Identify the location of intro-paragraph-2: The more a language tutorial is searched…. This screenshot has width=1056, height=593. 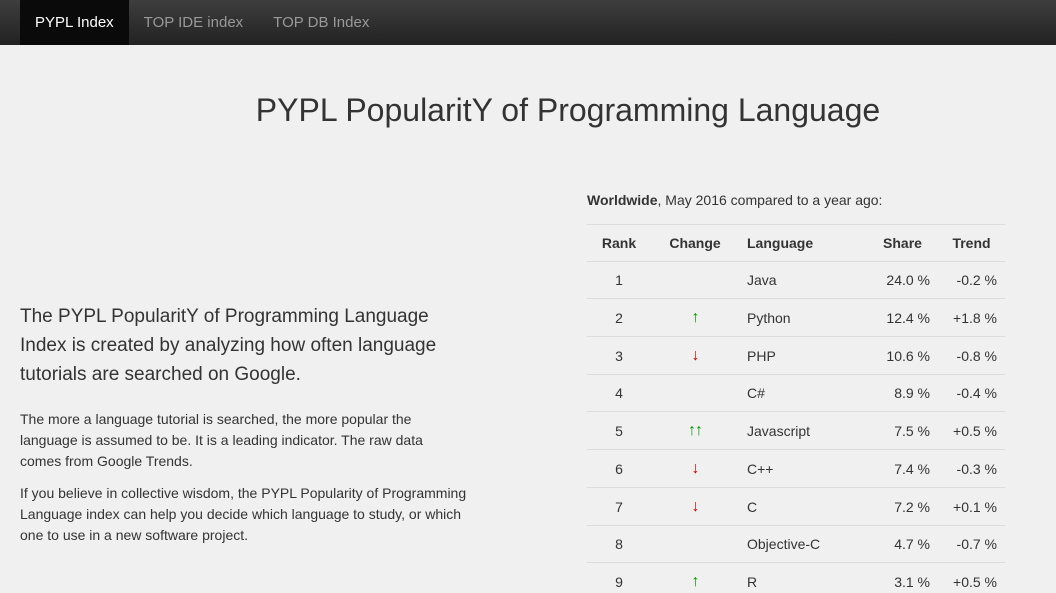
(221, 440).